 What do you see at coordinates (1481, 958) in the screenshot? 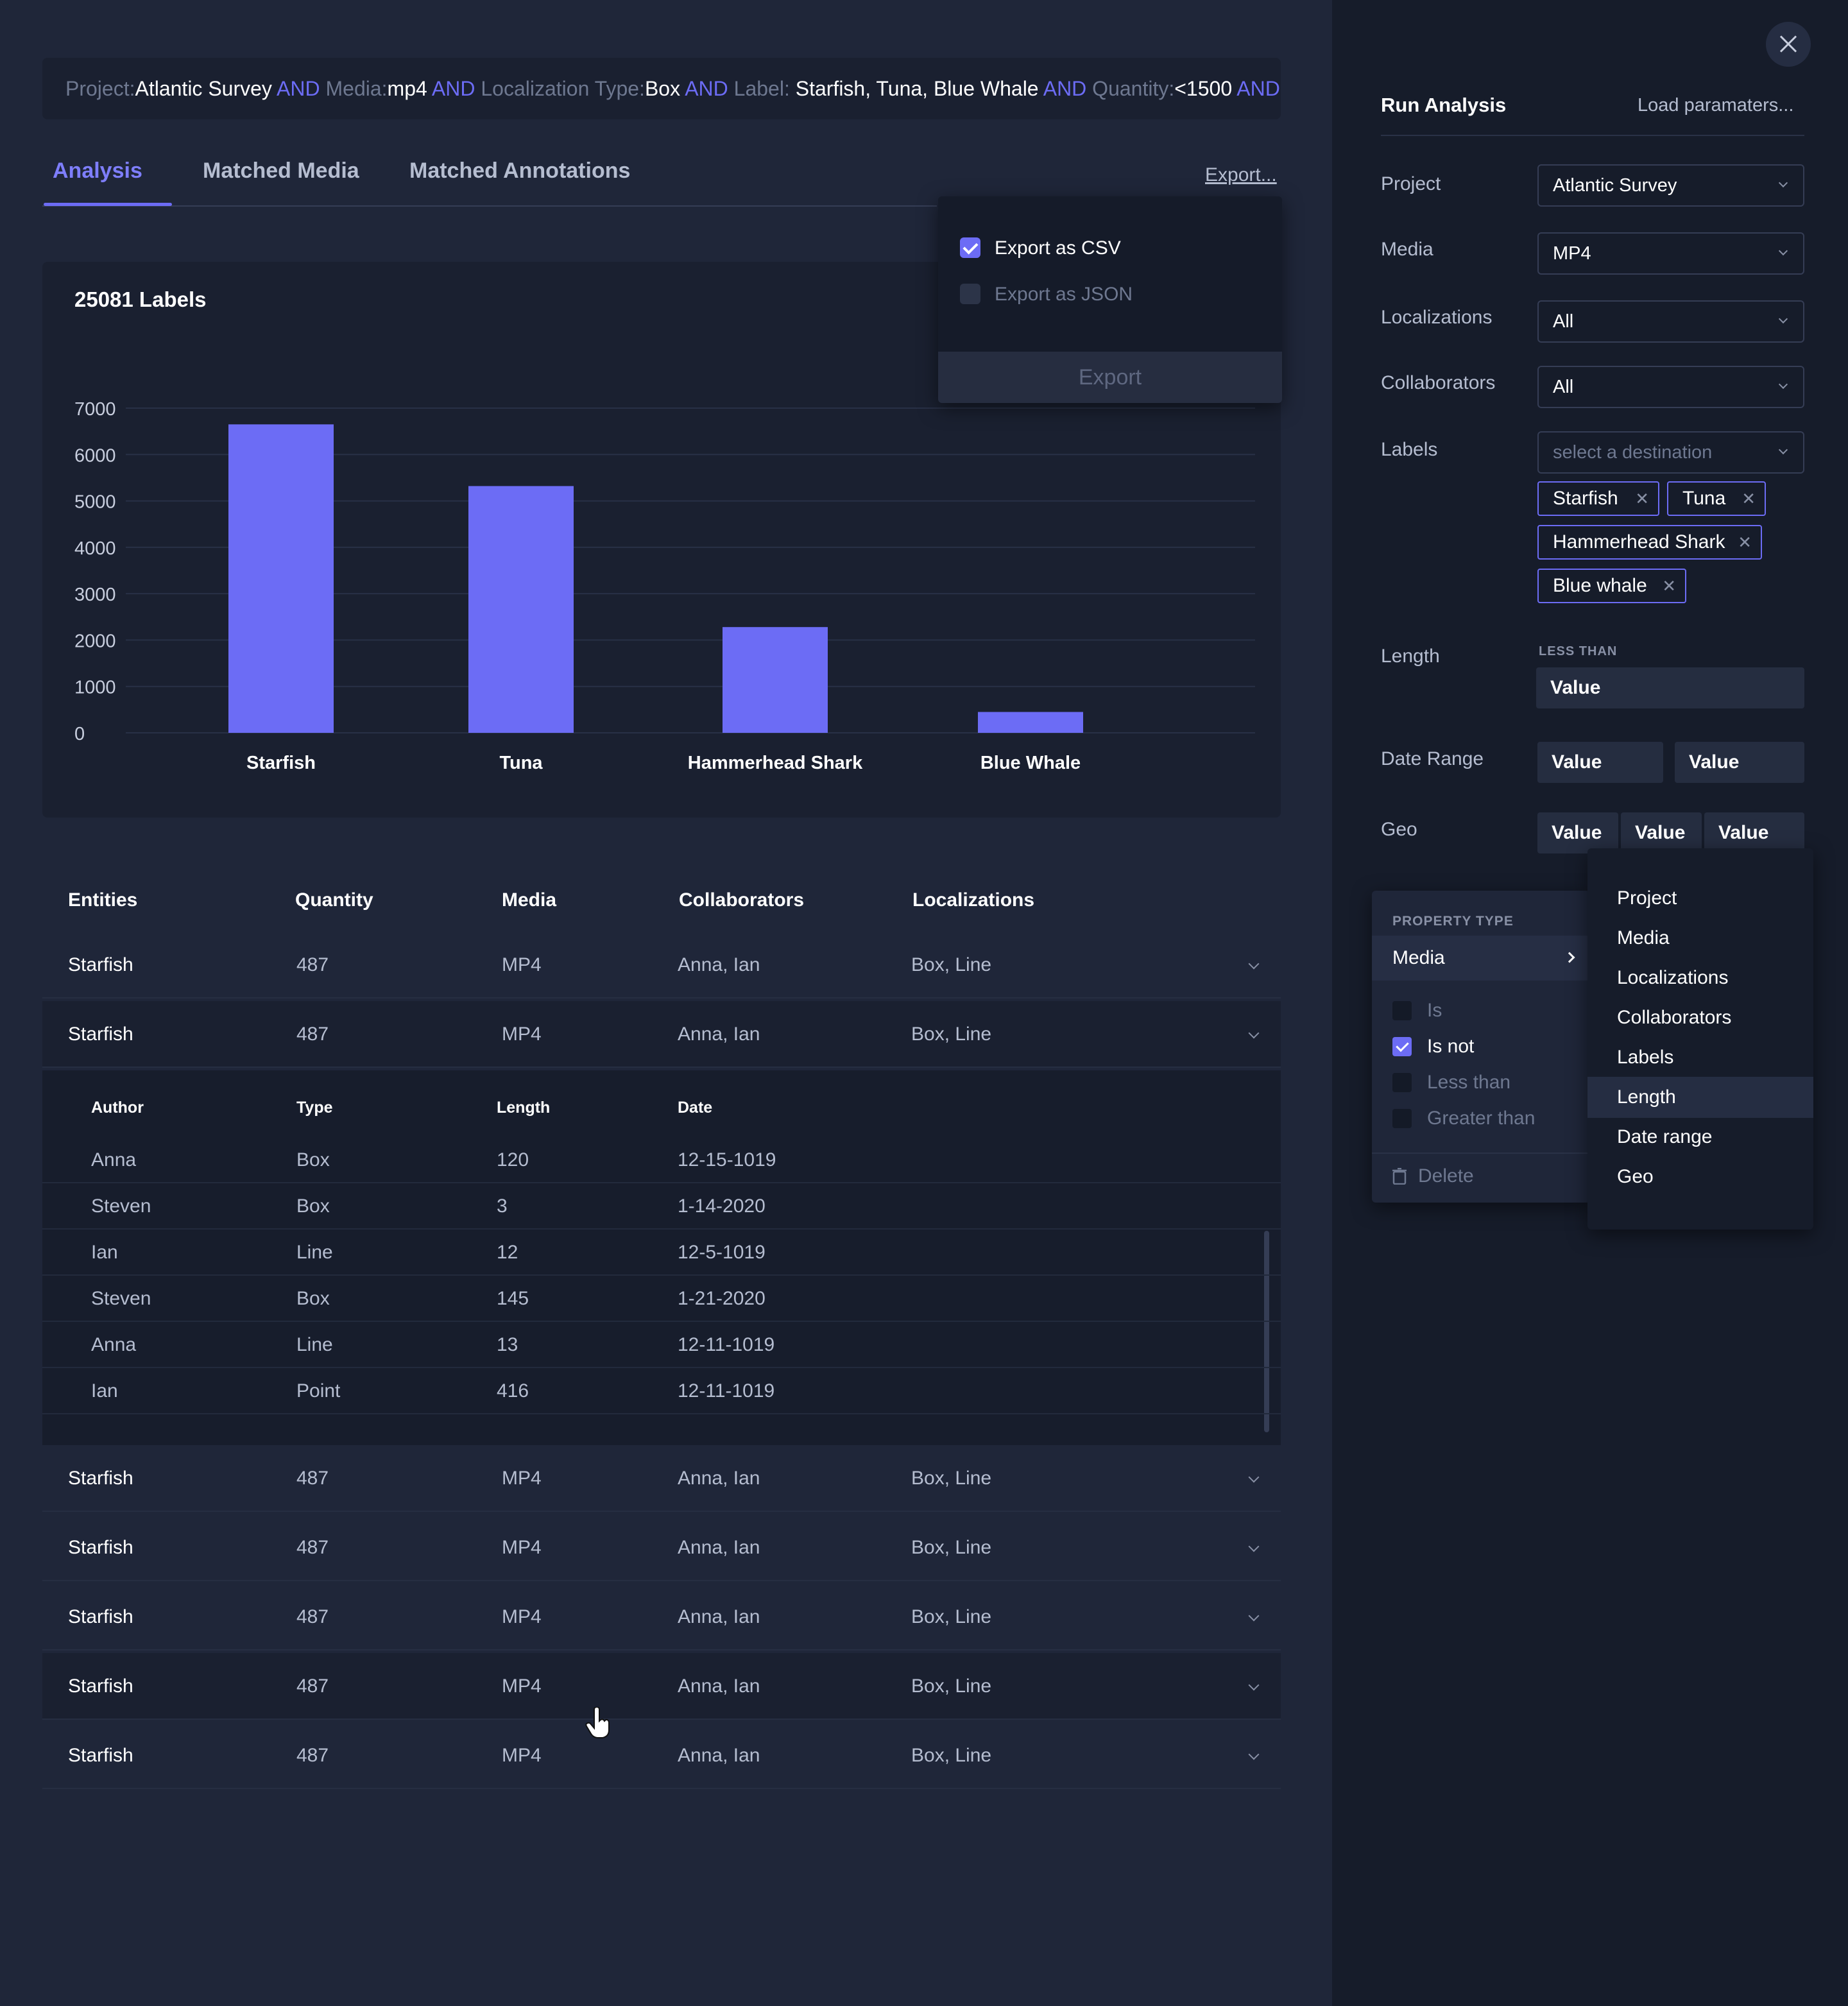
I see `property-type-select: Media` at bounding box center [1481, 958].